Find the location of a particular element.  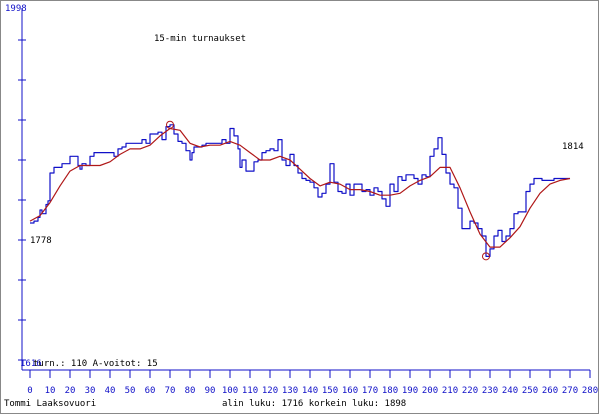

x-tick-label: 10 is located at coordinates (50, 391).